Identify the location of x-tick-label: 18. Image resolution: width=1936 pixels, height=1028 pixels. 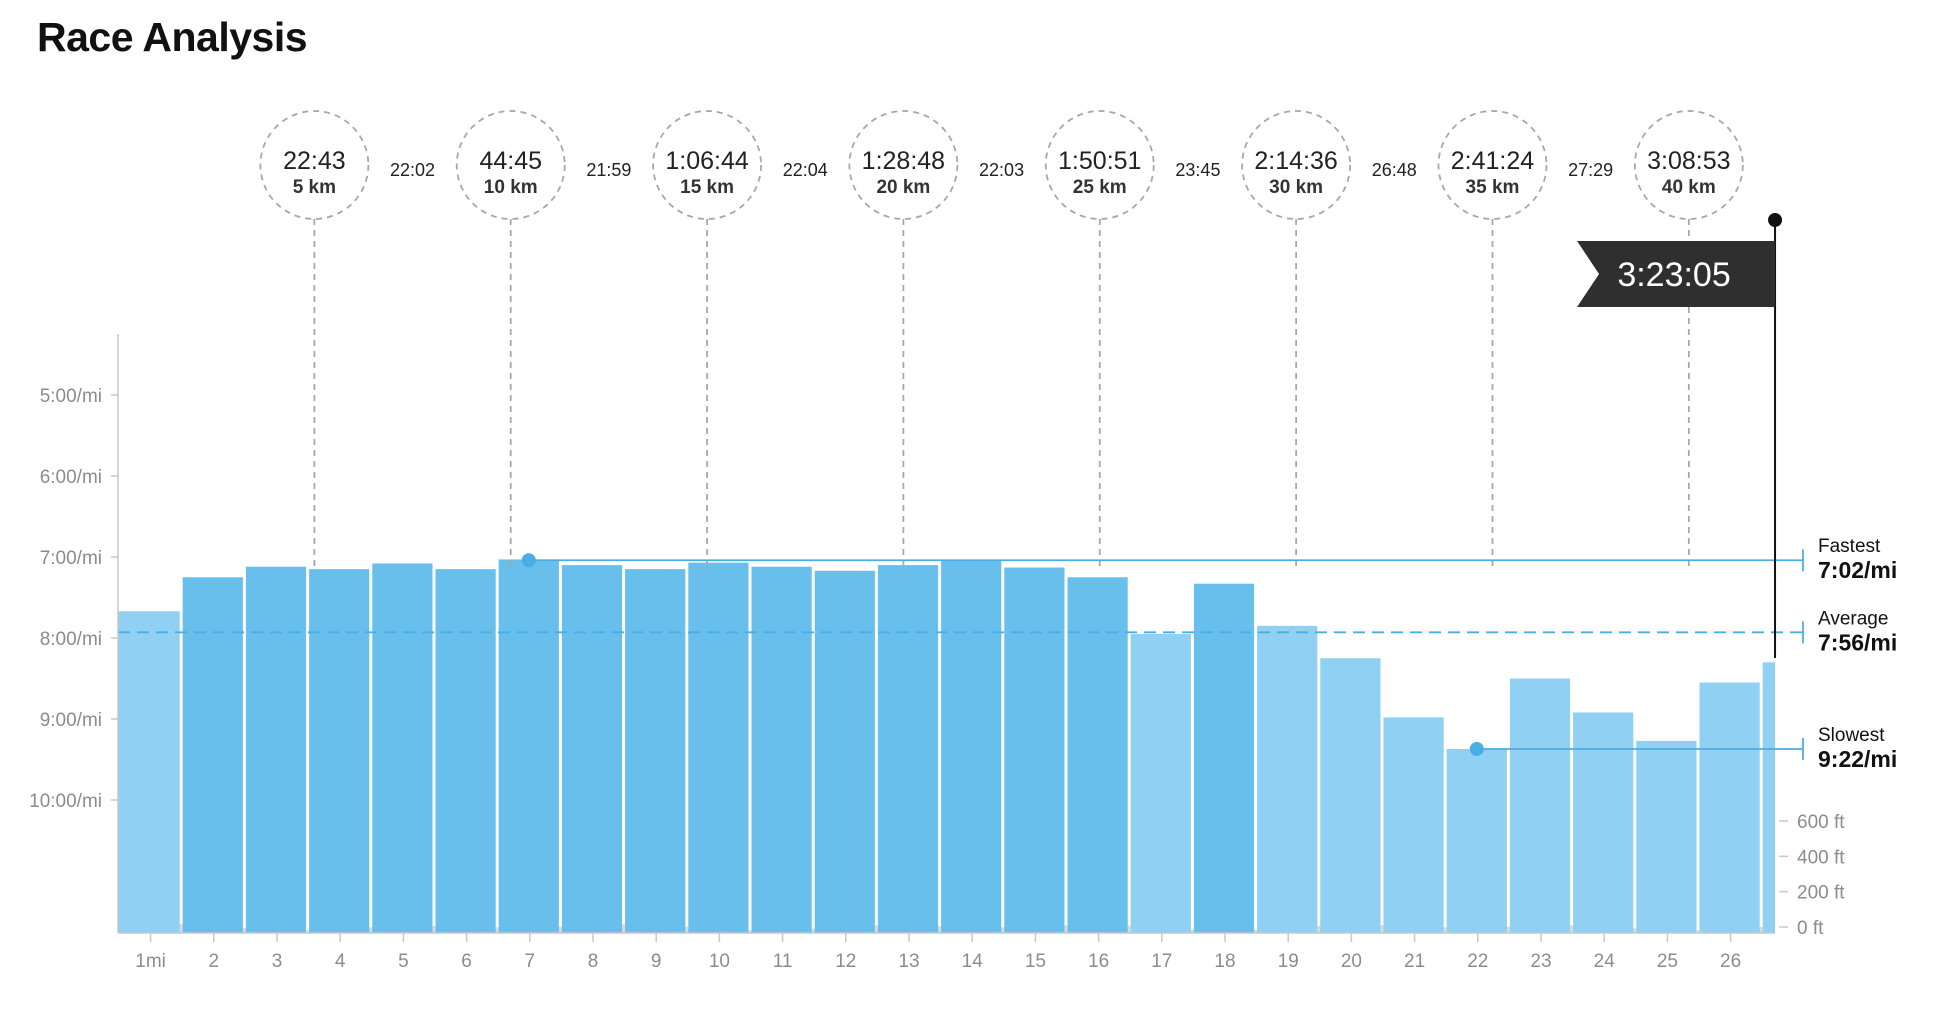
(1224, 961).